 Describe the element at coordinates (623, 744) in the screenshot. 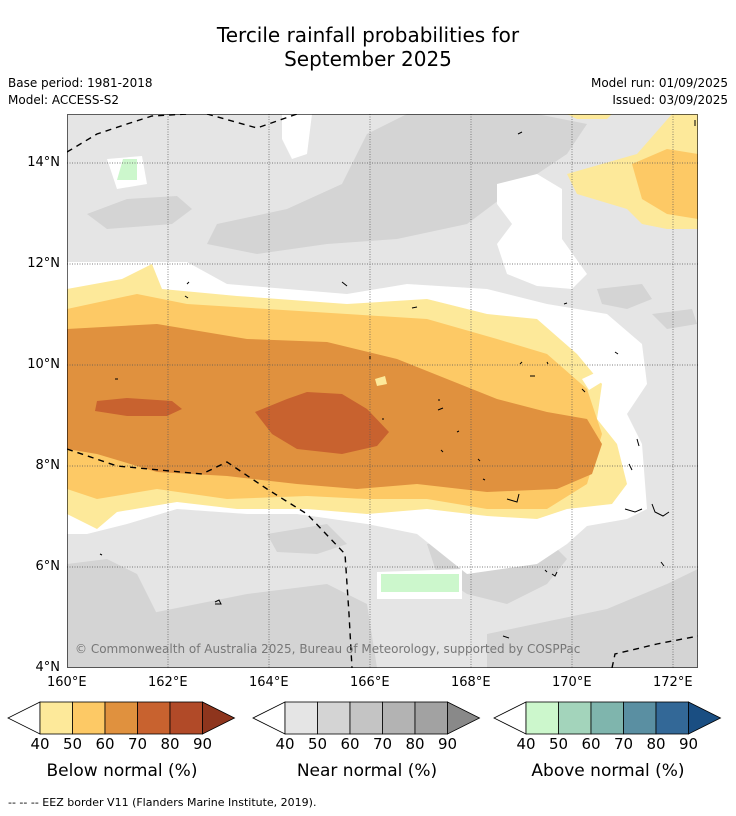

I see `above-colorbar-tick-70: 70` at that location.